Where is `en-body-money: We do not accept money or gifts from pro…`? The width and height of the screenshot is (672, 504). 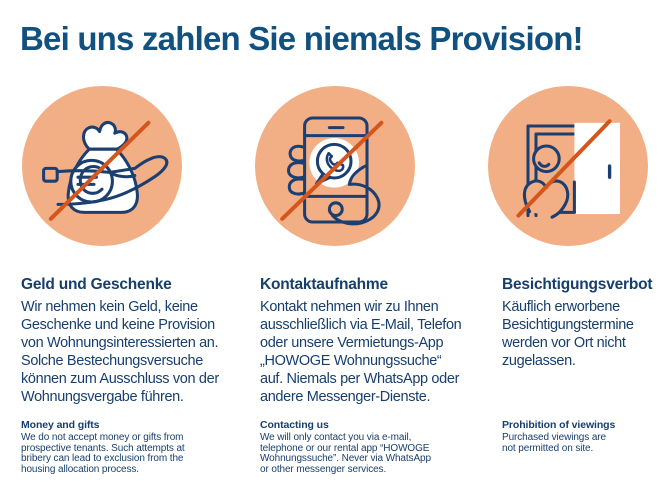
en-body-money: We do not accept money or gifts from pro… is located at coordinates (103, 453).